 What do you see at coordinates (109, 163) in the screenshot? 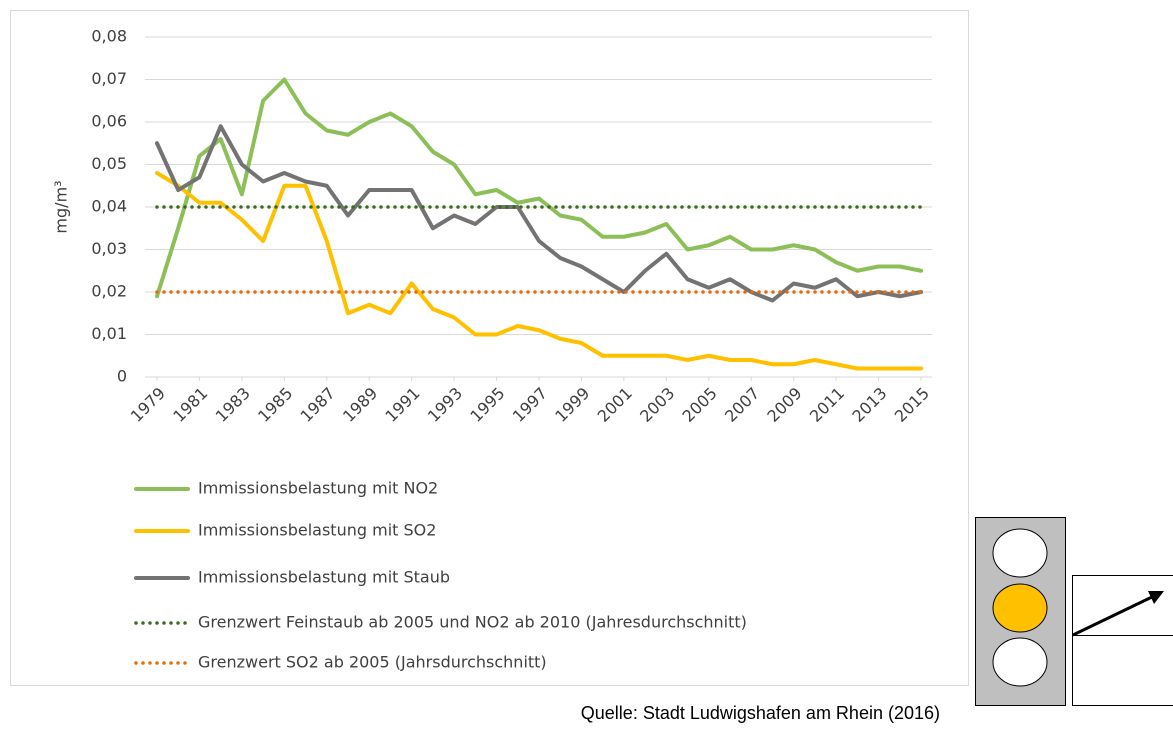
I see `y-tick-label: 0,05` at bounding box center [109, 163].